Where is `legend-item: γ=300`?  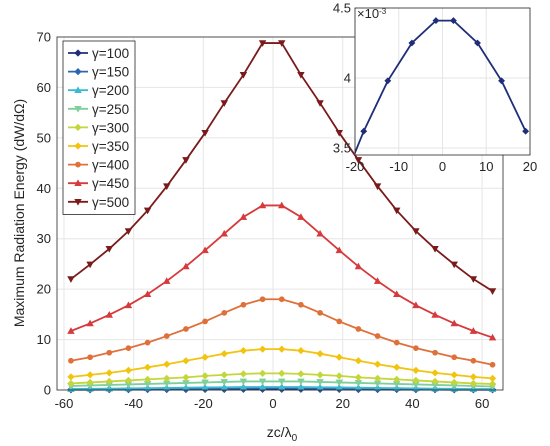 legend-item: γ=300 is located at coordinates (98, 127).